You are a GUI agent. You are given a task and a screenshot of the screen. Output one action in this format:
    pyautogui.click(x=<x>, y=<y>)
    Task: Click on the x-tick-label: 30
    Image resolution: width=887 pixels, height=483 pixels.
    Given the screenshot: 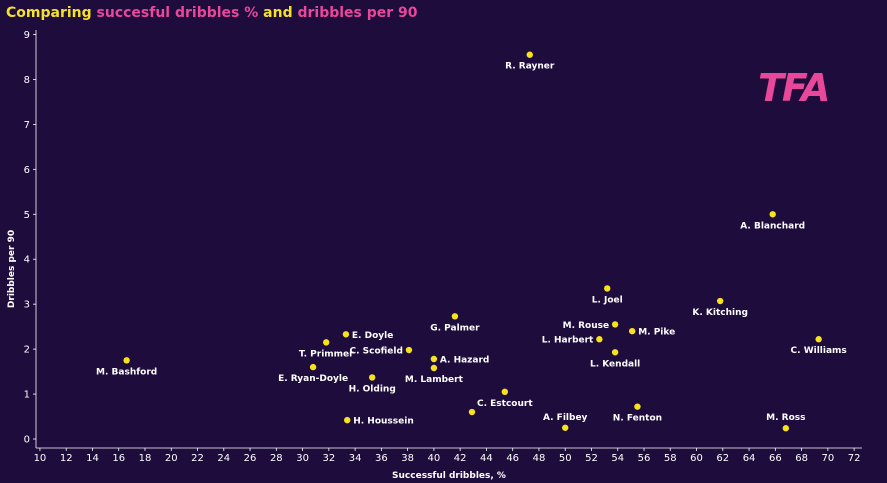 What is the action you would take?
    pyautogui.click(x=302, y=458)
    